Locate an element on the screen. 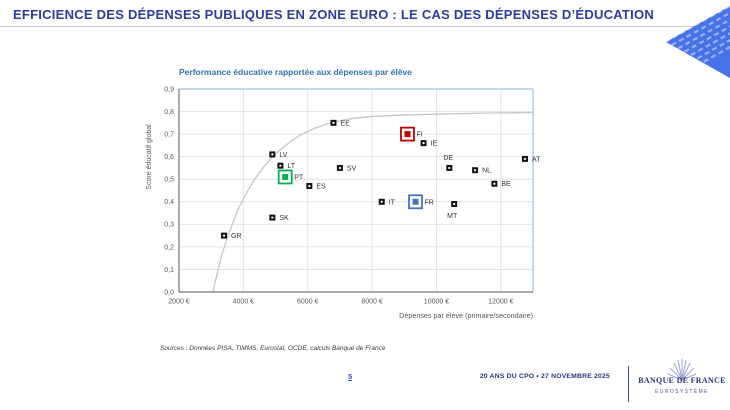 Image resolution: width=730 pixels, height=410 pixels. y-tick-label: 0,9 is located at coordinates (169, 89).